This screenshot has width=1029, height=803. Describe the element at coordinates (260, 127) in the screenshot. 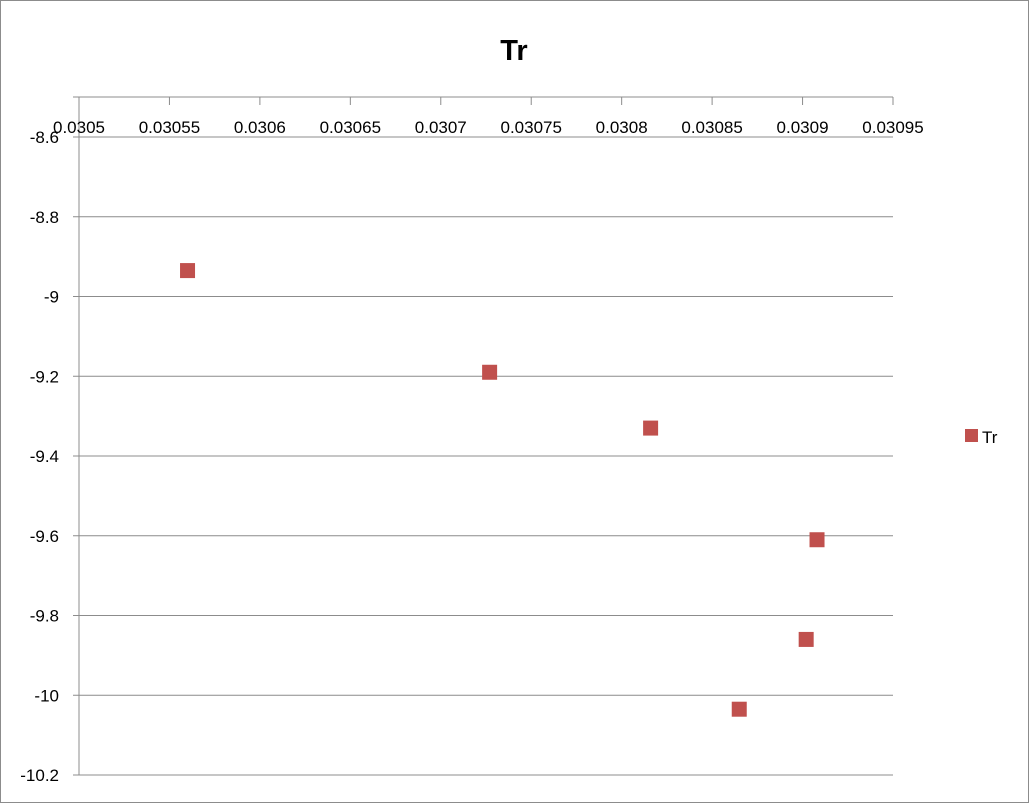

I see `x-tick-label: 0.0306` at that location.